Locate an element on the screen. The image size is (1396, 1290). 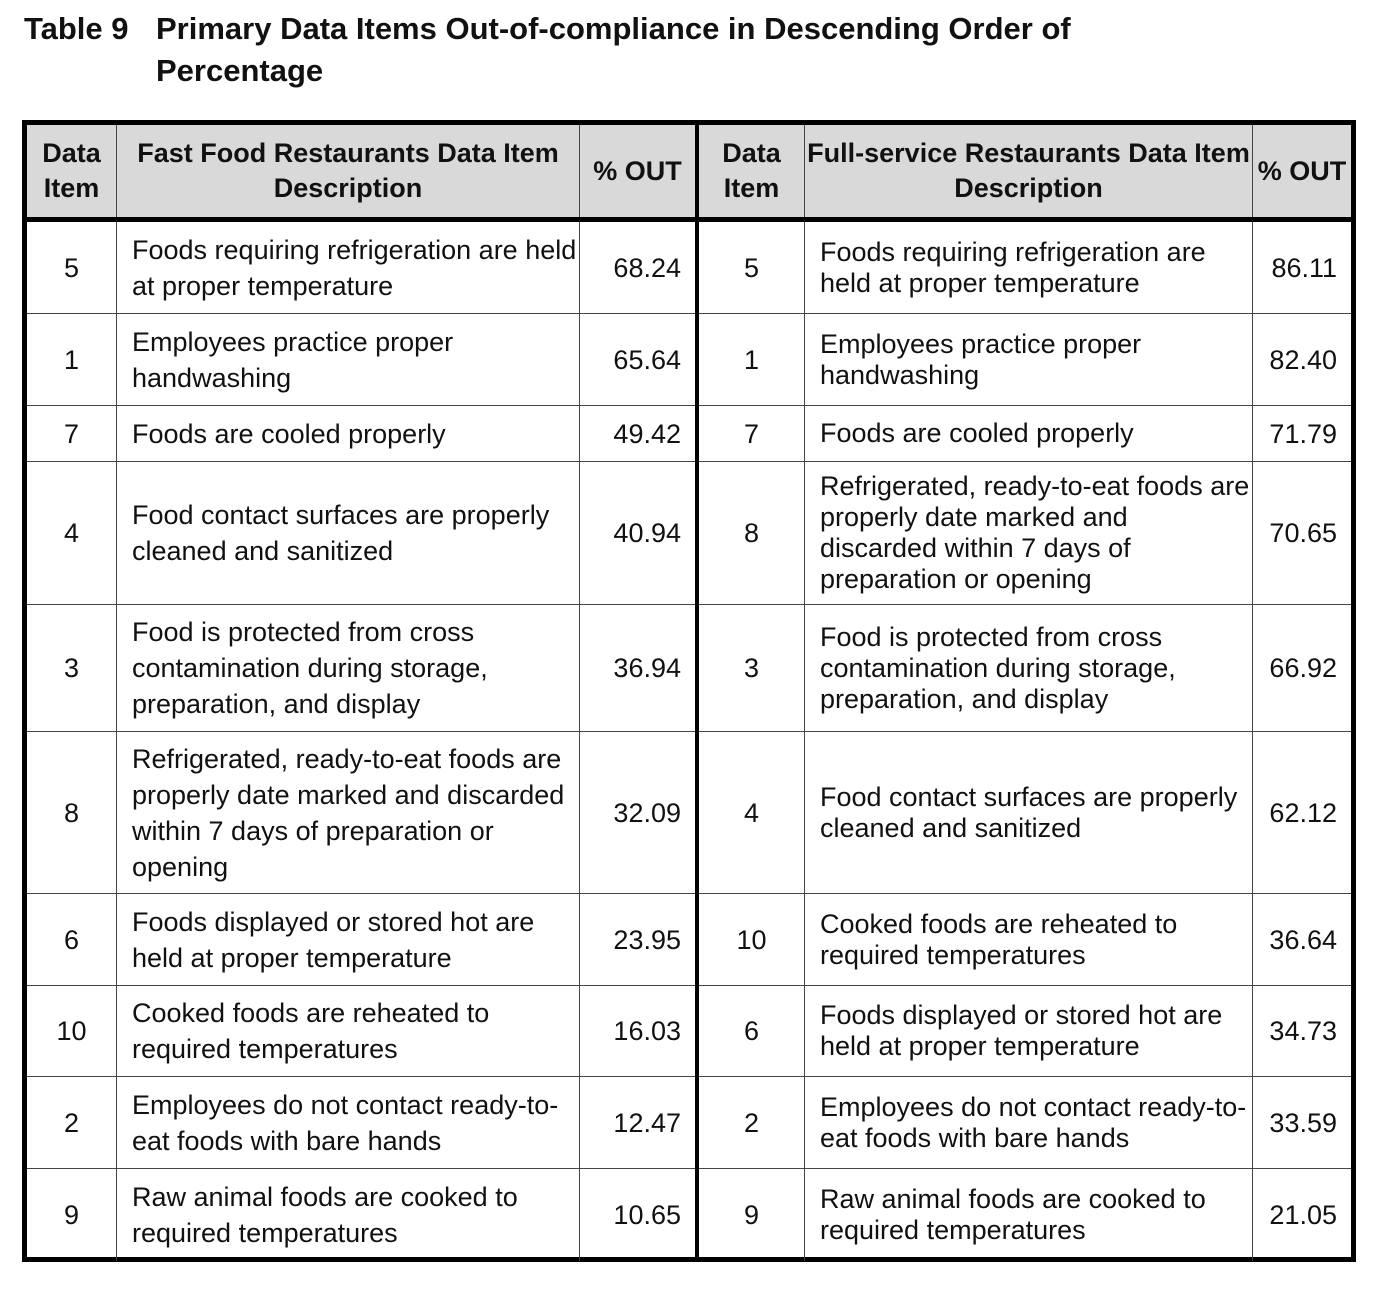
full-pct-out-cell: 82.40 is located at coordinates (1303, 359).